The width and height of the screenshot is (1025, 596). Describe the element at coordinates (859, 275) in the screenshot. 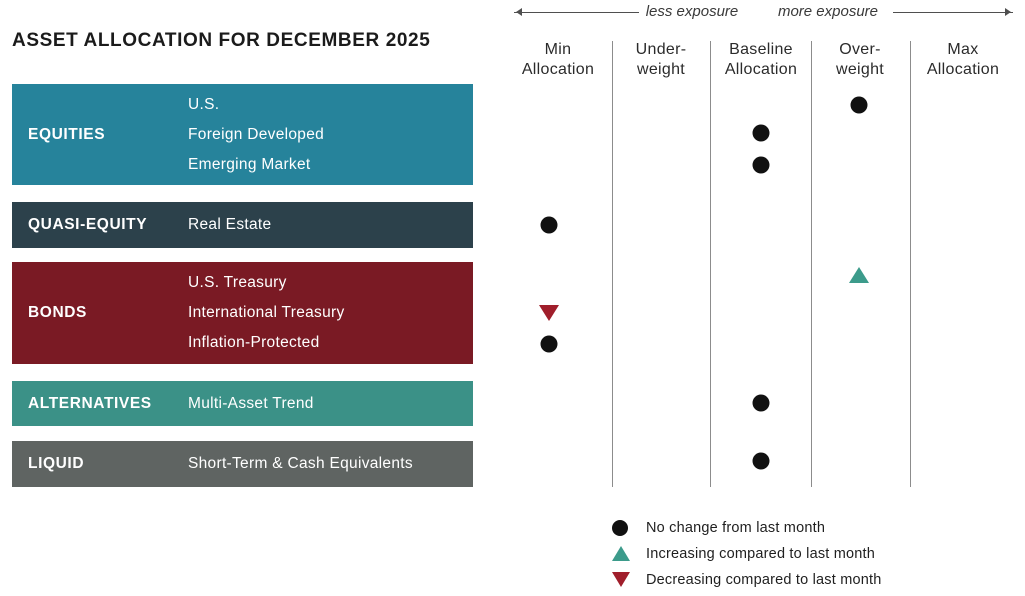

I see `marker-u-s-treasury` at that location.